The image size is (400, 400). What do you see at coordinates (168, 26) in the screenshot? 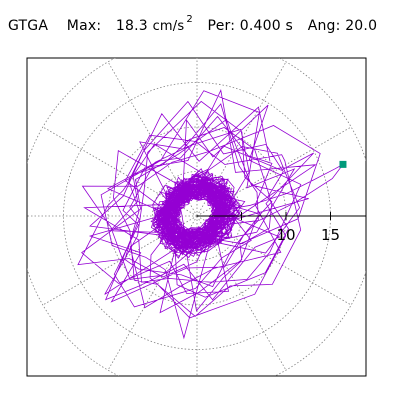
I see `max-units: cm/s` at bounding box center [168, 26].